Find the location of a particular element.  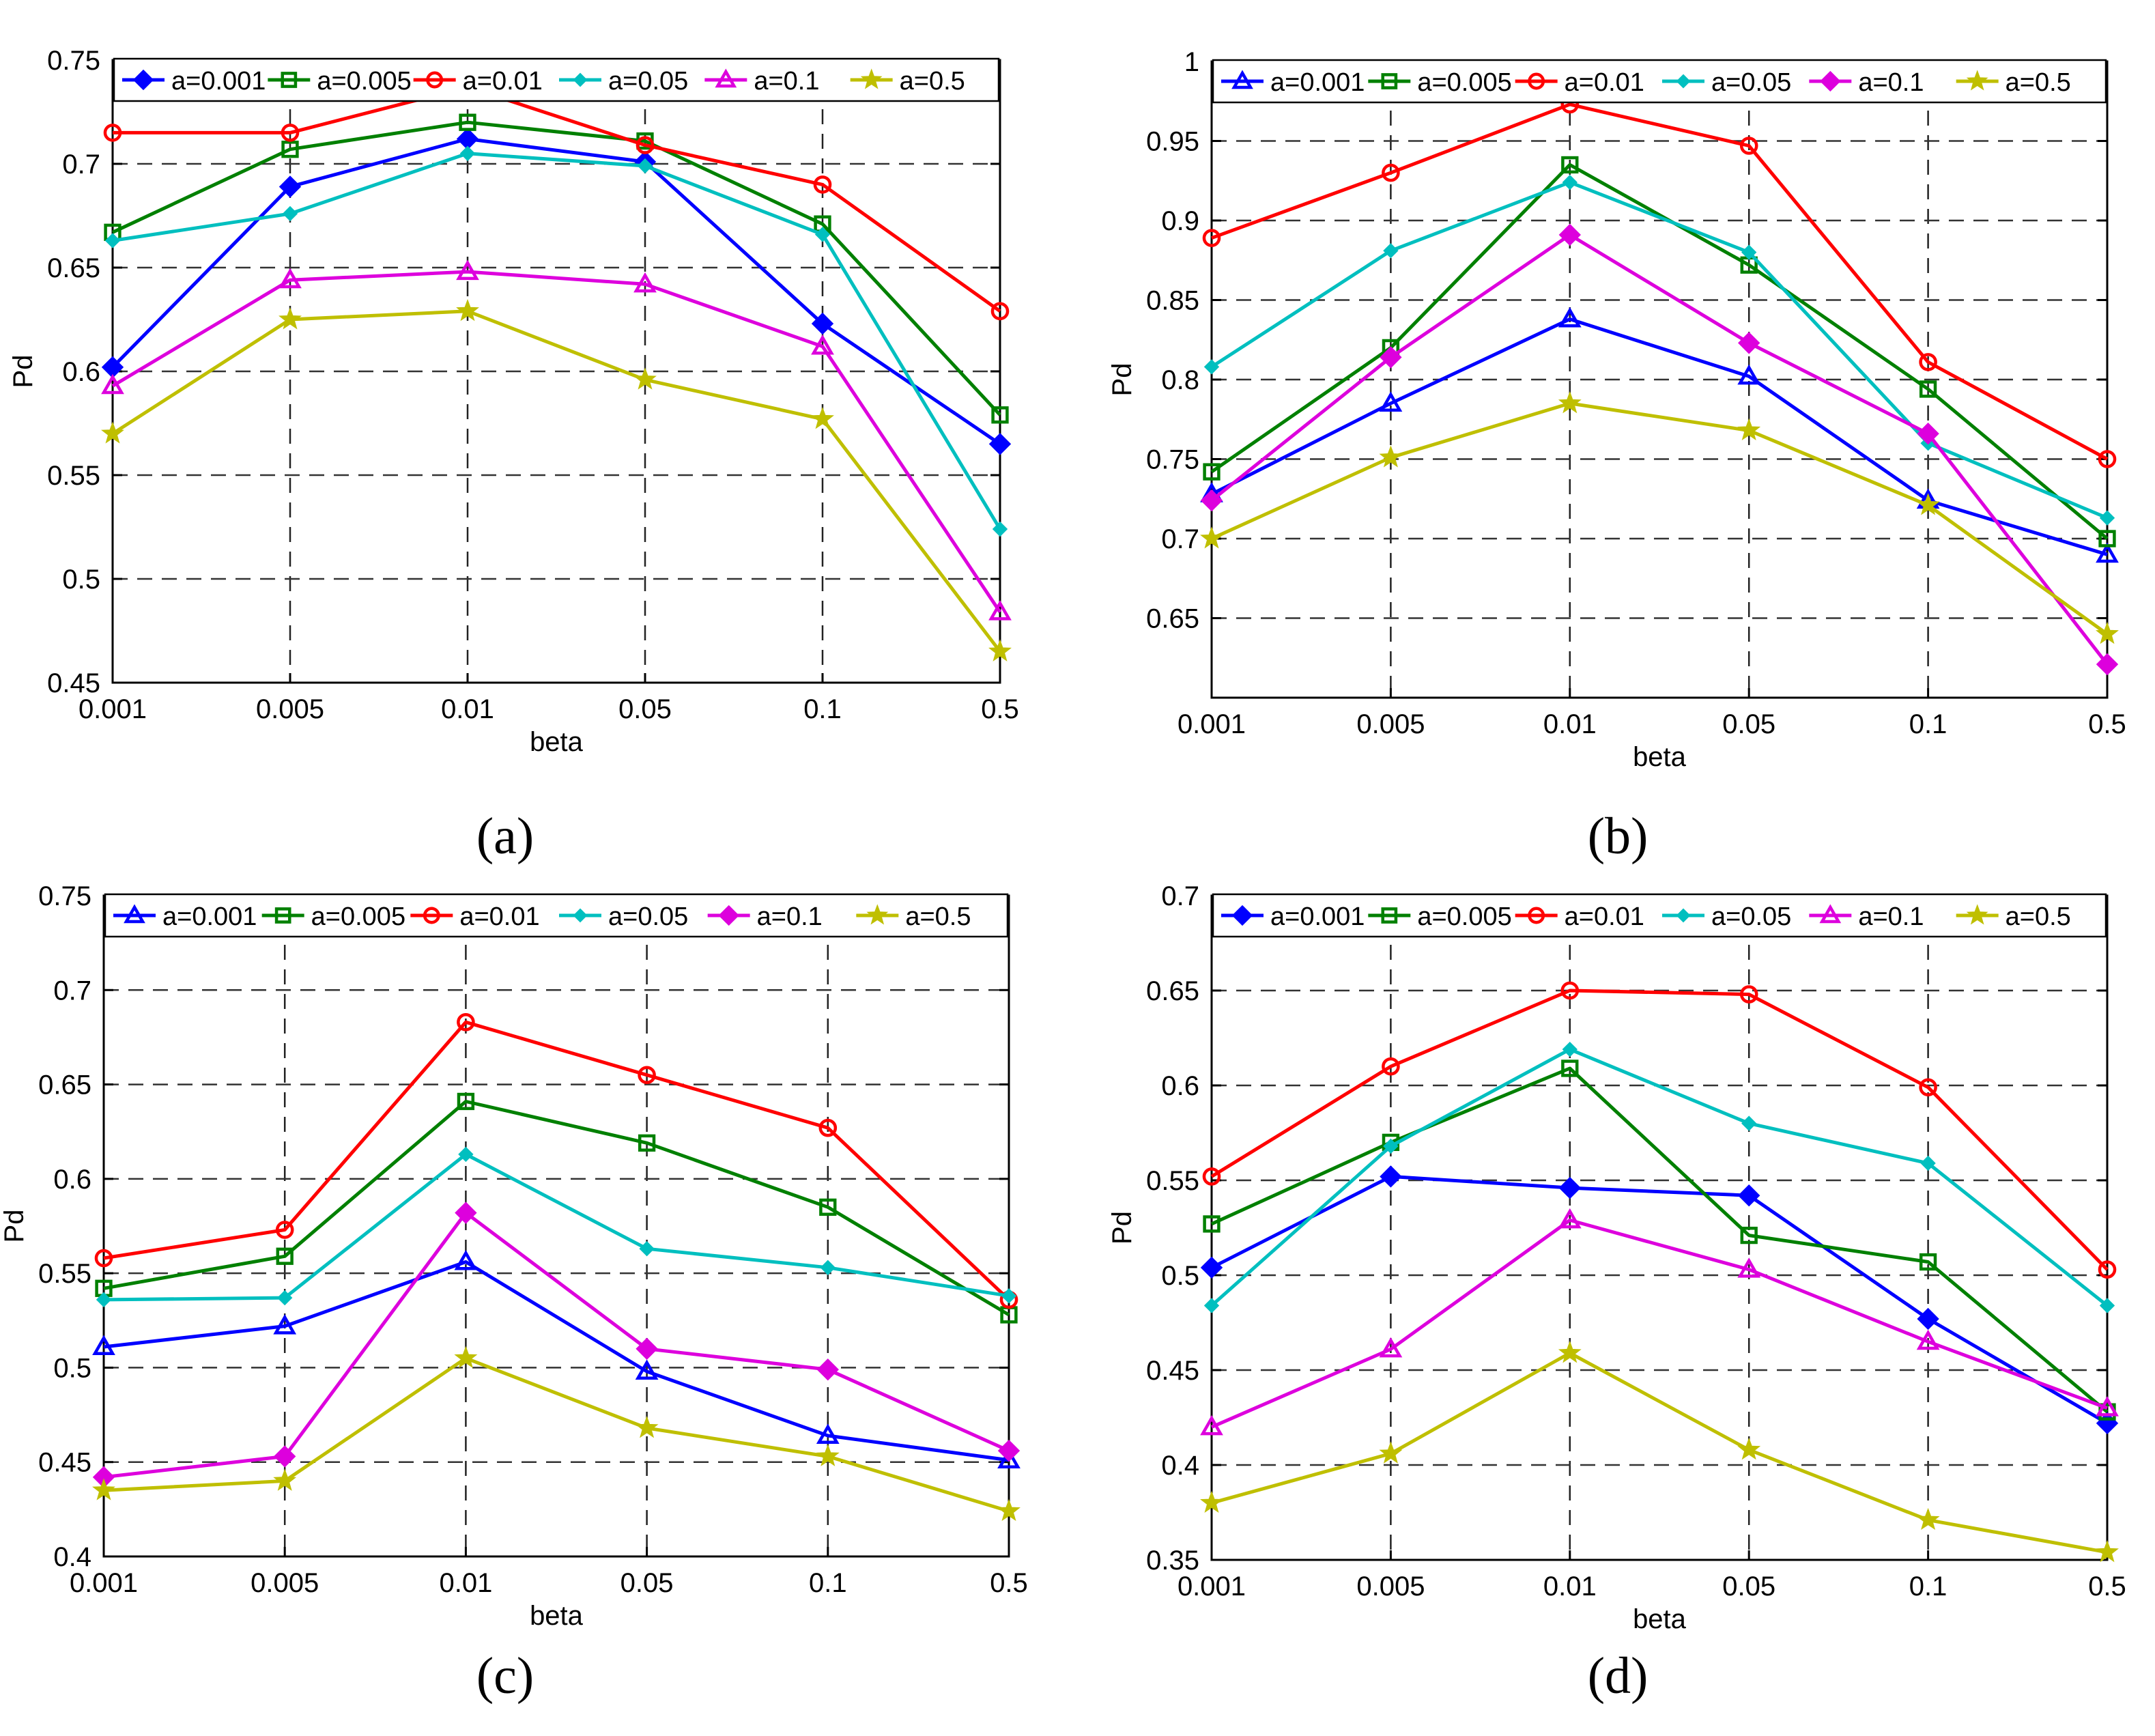

x-tick-label: 0.05 is located at coordinates (1749, 1587).